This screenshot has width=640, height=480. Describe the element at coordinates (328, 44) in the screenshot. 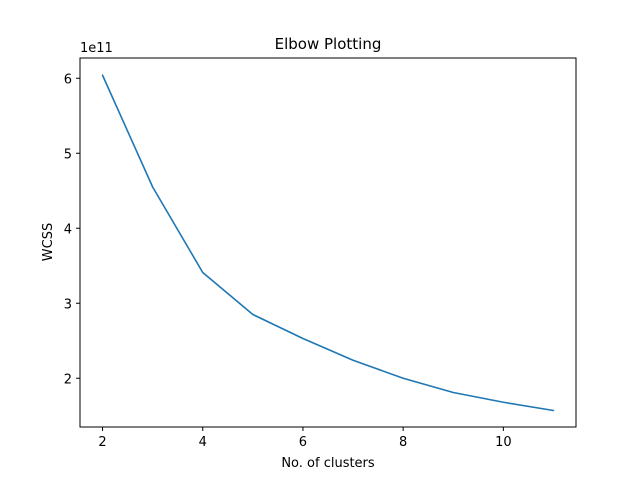

I see `chart-title: Elbow Plotting` at that location.